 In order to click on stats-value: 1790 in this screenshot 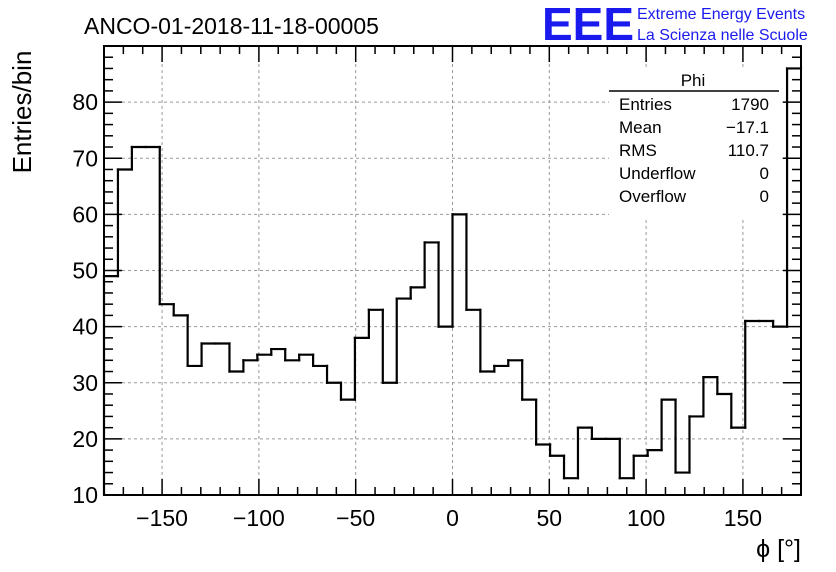, I will do `click(750, 104)`.